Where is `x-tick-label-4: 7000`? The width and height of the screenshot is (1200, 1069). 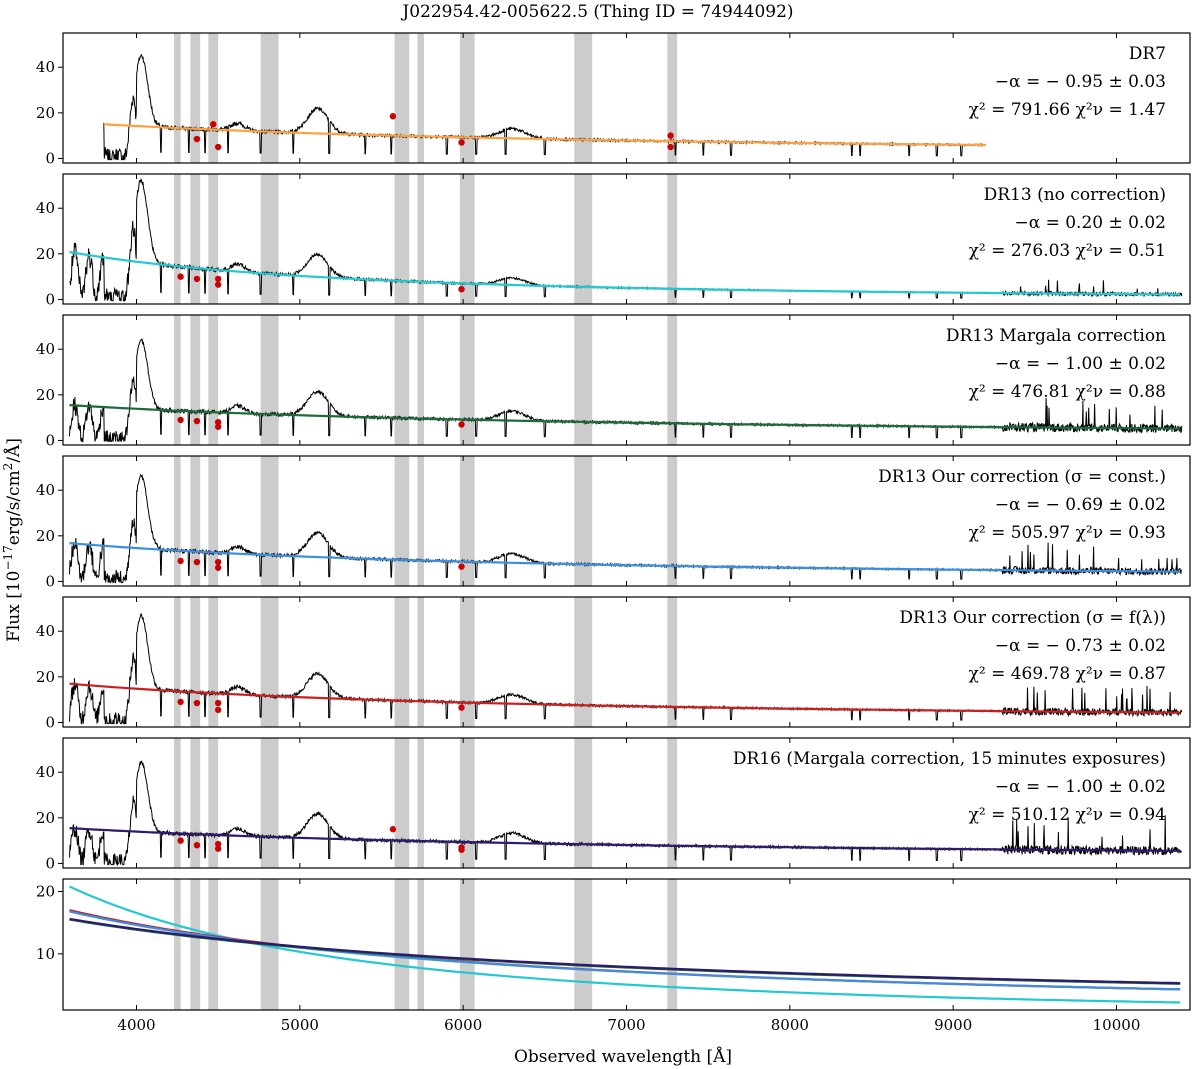 x-tick-label-4: 7000 is located at coordinates (626, 1025).